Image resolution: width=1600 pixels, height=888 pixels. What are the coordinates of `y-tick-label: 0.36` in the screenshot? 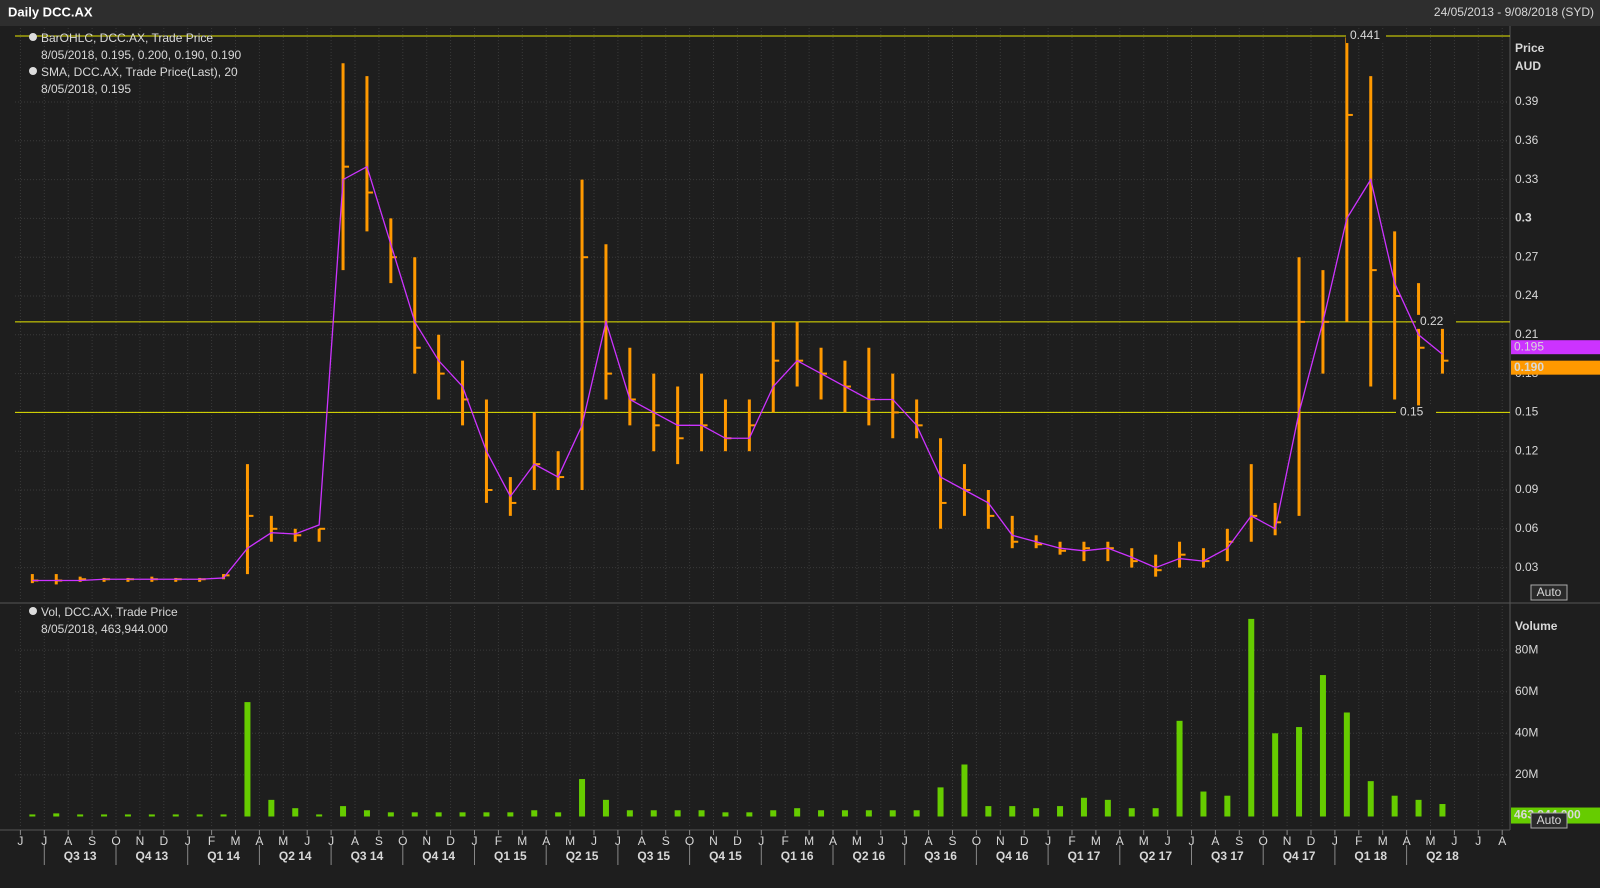 It's located at (1527, 140).